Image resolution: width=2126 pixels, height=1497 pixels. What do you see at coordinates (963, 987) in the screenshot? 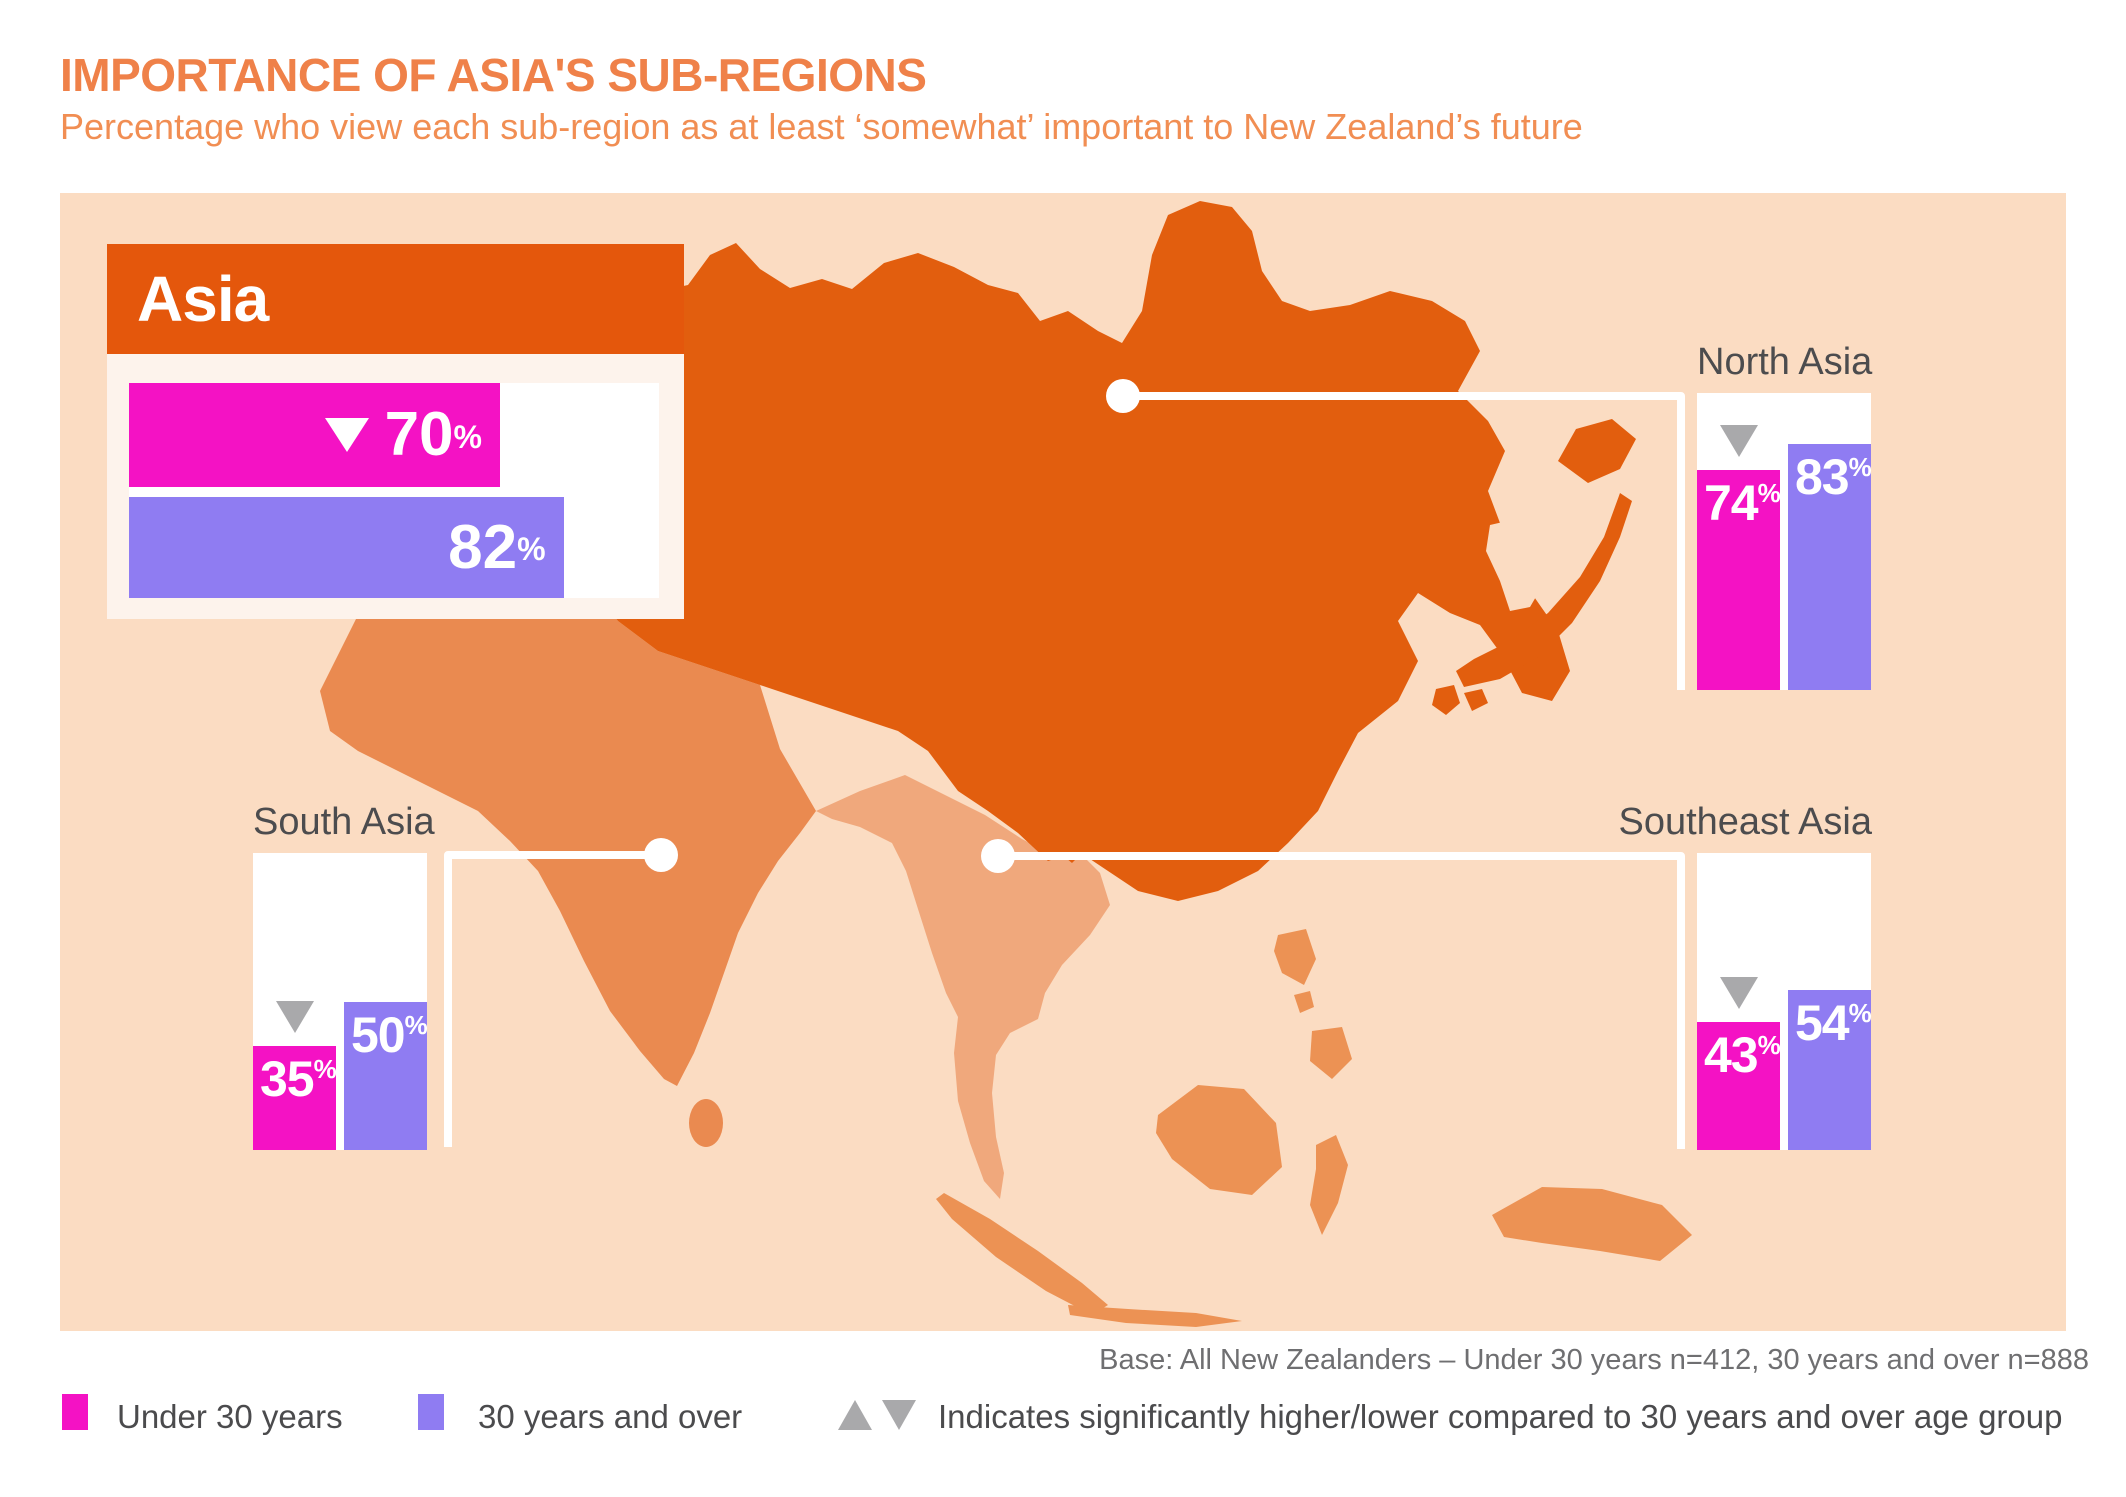
I see `map-region-se-mainland` at bounding box center [963, 987].